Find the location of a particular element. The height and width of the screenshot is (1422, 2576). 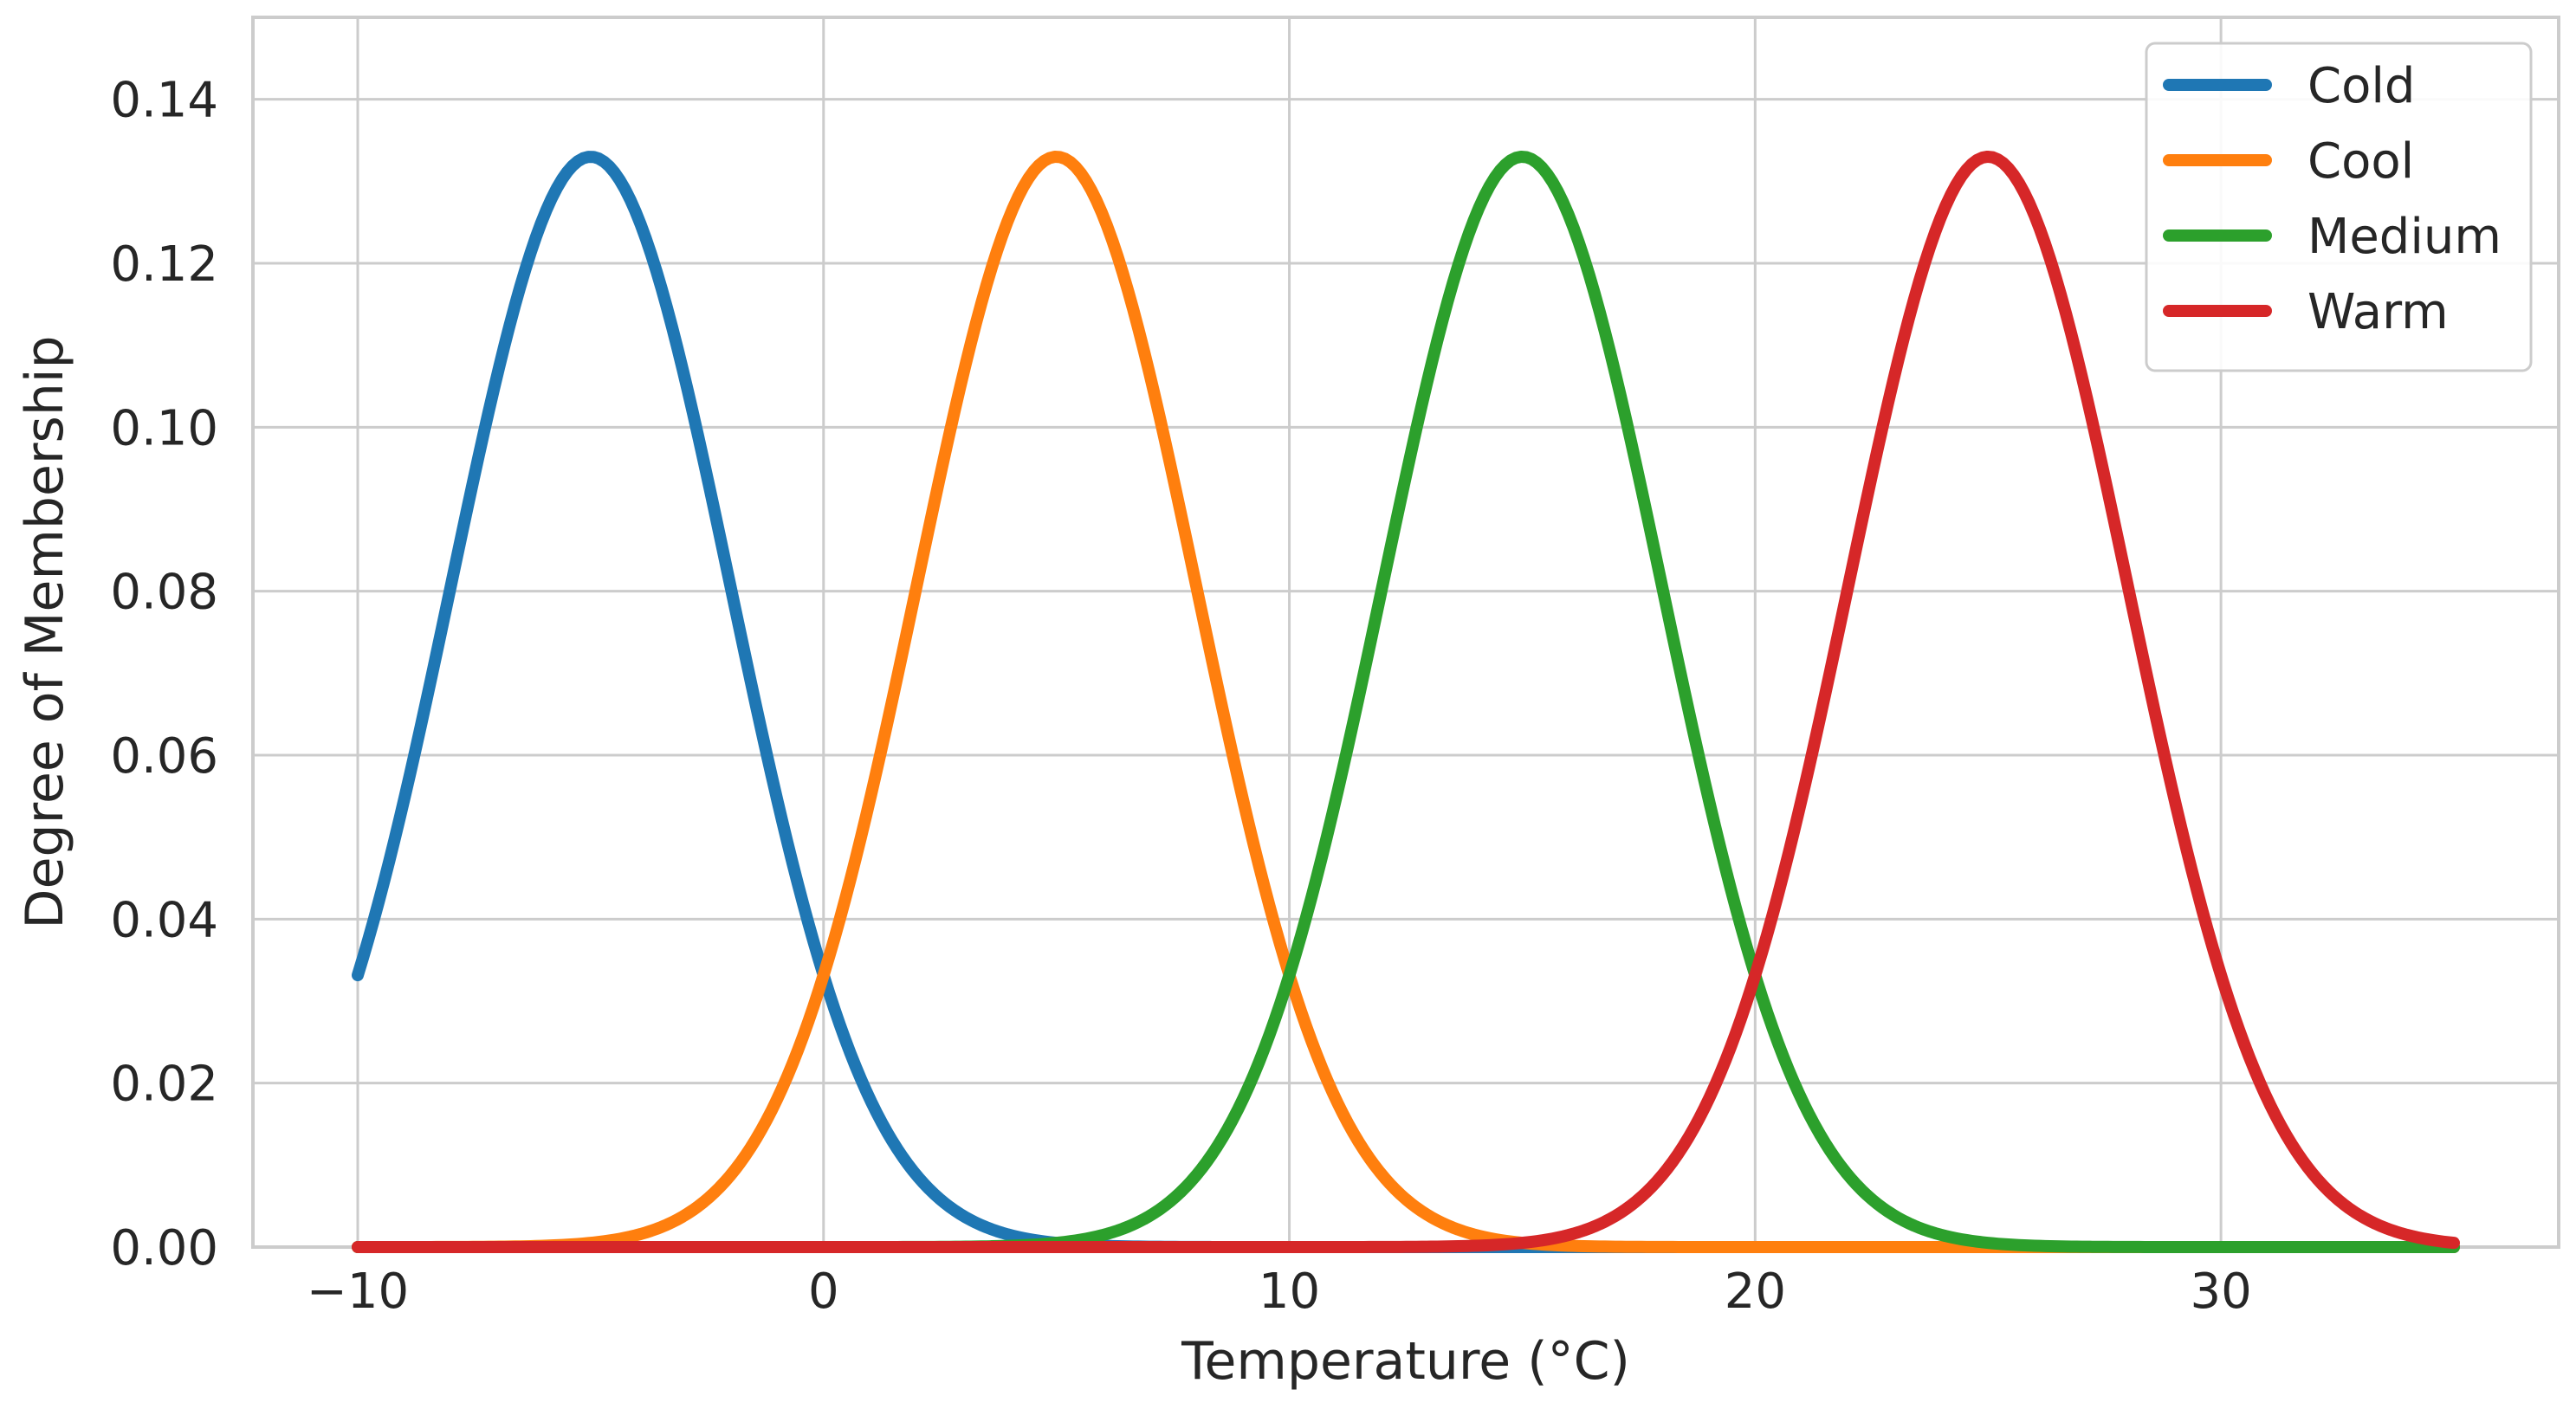

legend-box is located at coordinates (2339, 207).